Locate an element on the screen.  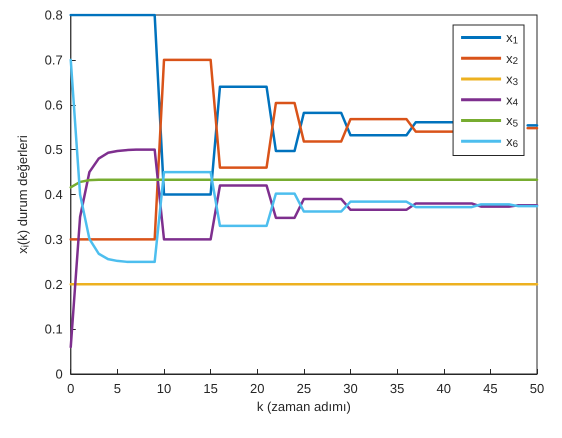
x-tick-label: 50 is located at coordinates (537, 388).